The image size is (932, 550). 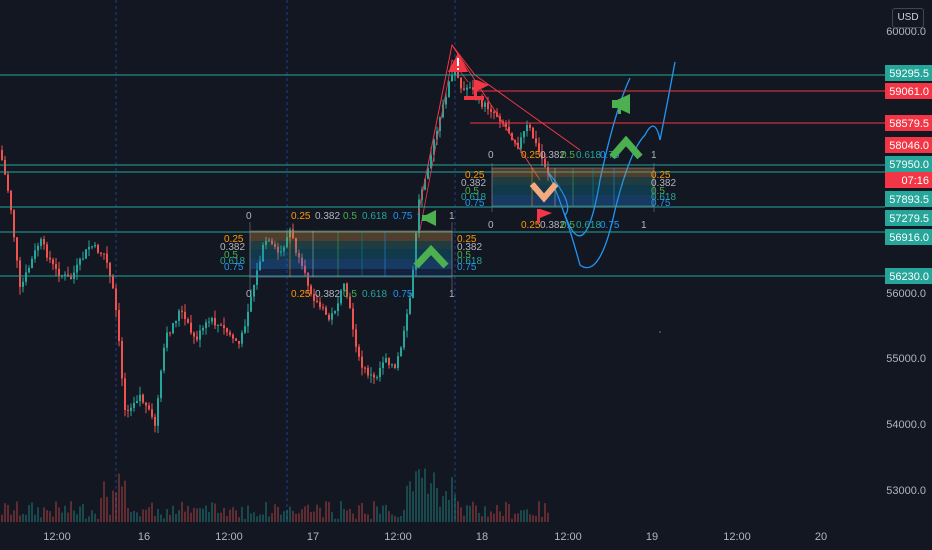 I want to click on currency-badge: USD, so click(x=908, y=18).